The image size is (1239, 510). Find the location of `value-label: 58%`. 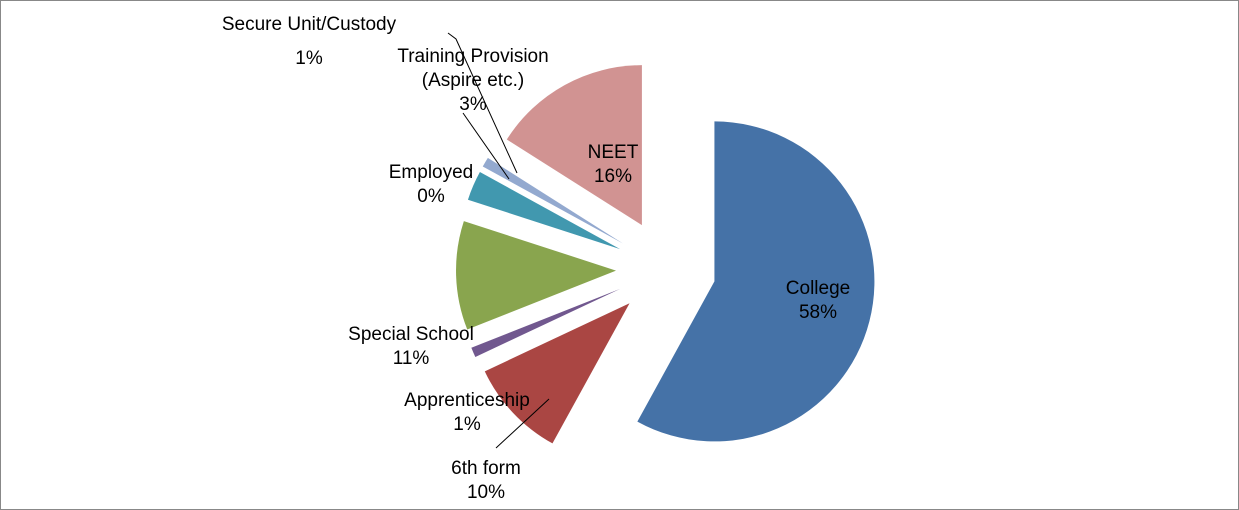

value-label: 58% is located at coordinates (818, 312).